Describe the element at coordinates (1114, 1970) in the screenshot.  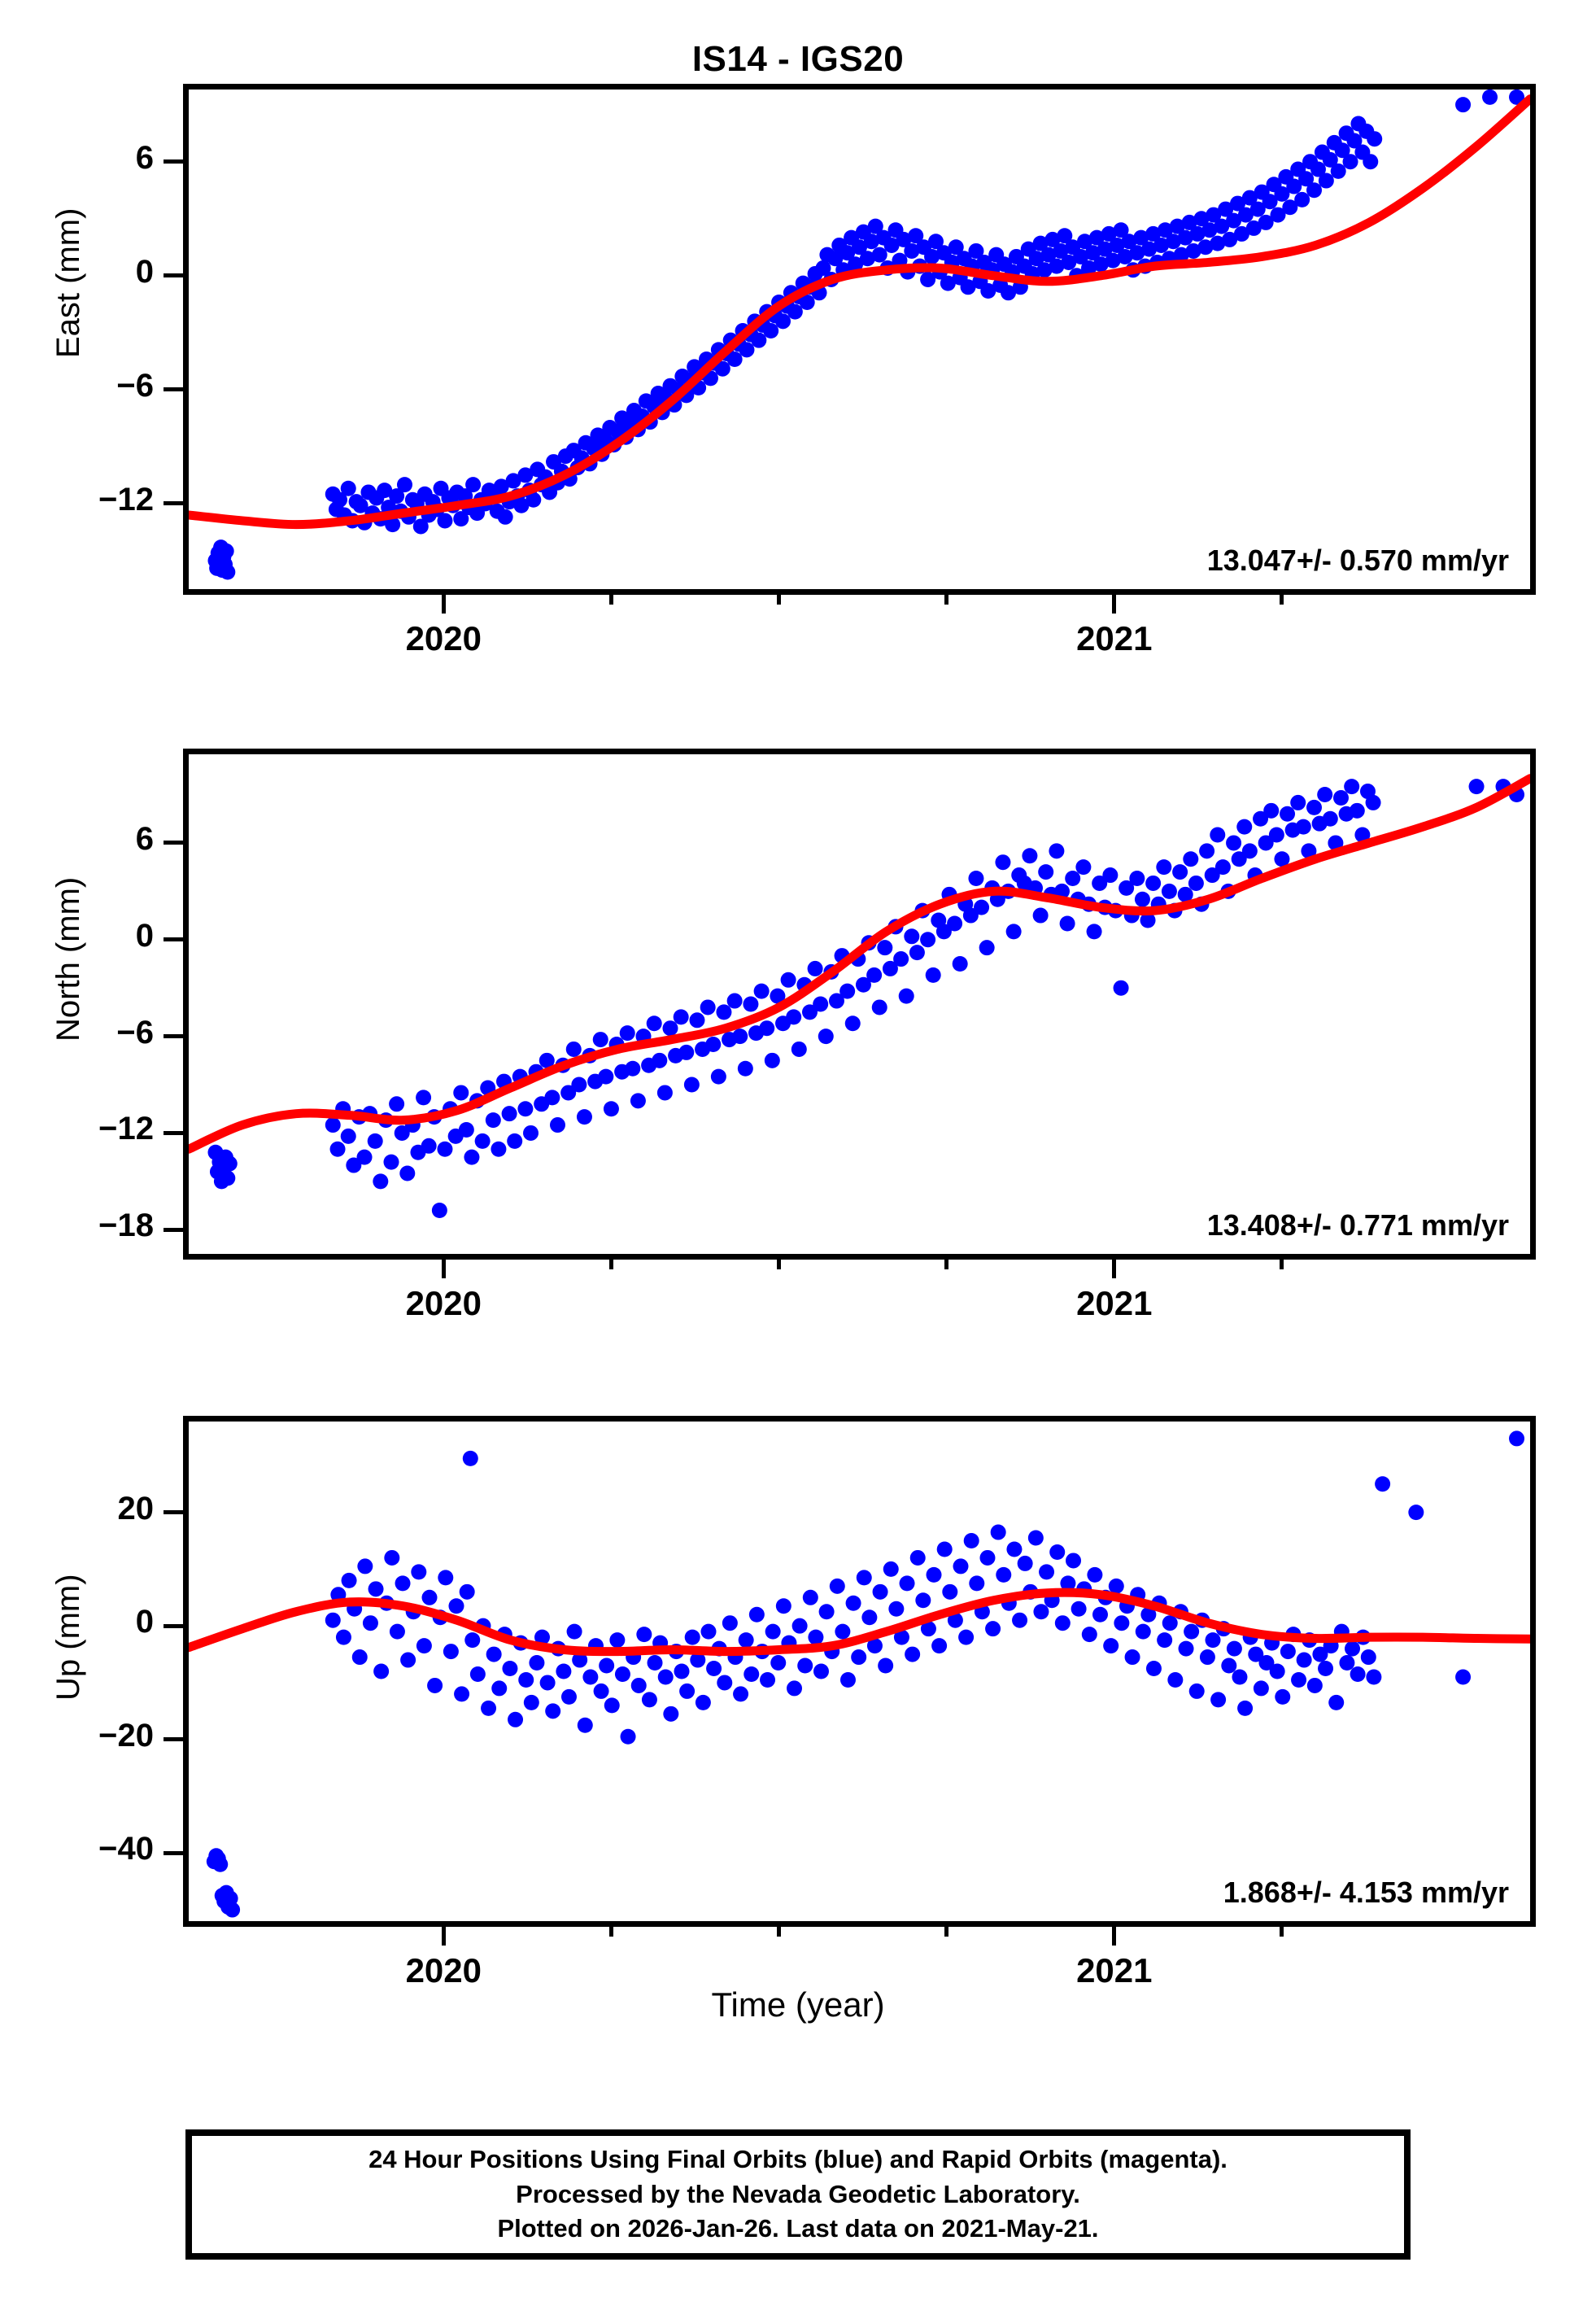
I see `panel-up-xtick-label-1: 2021` at that location.